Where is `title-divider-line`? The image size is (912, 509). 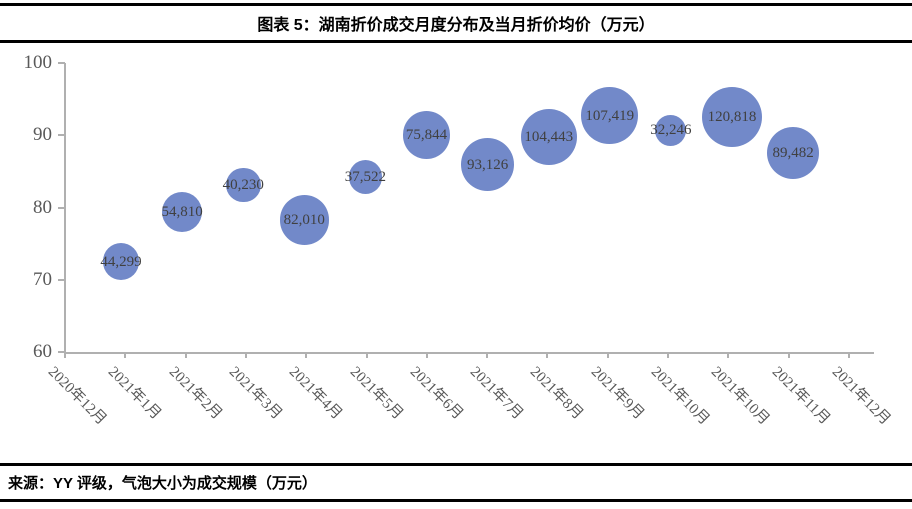
title-divider-line is located at coordinates (456, 41).